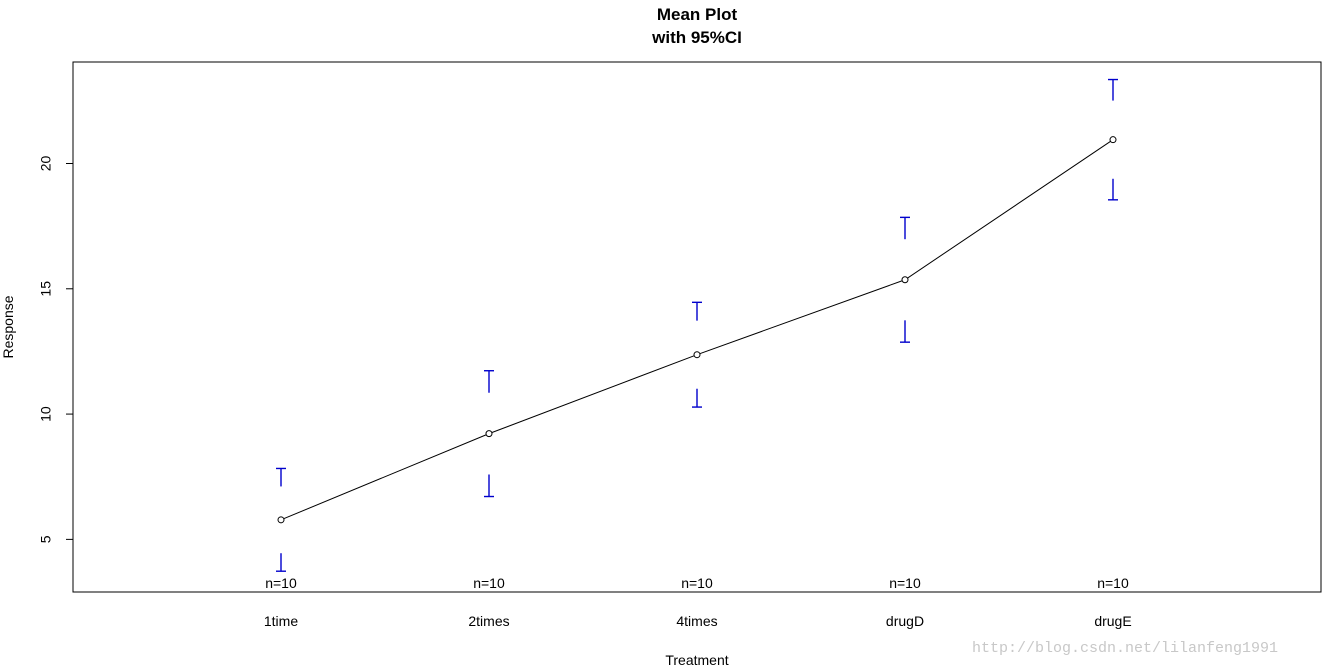 This screenshot has width=1324, height=670. I want to click on y-tick-label: 5, so click(46, 539).